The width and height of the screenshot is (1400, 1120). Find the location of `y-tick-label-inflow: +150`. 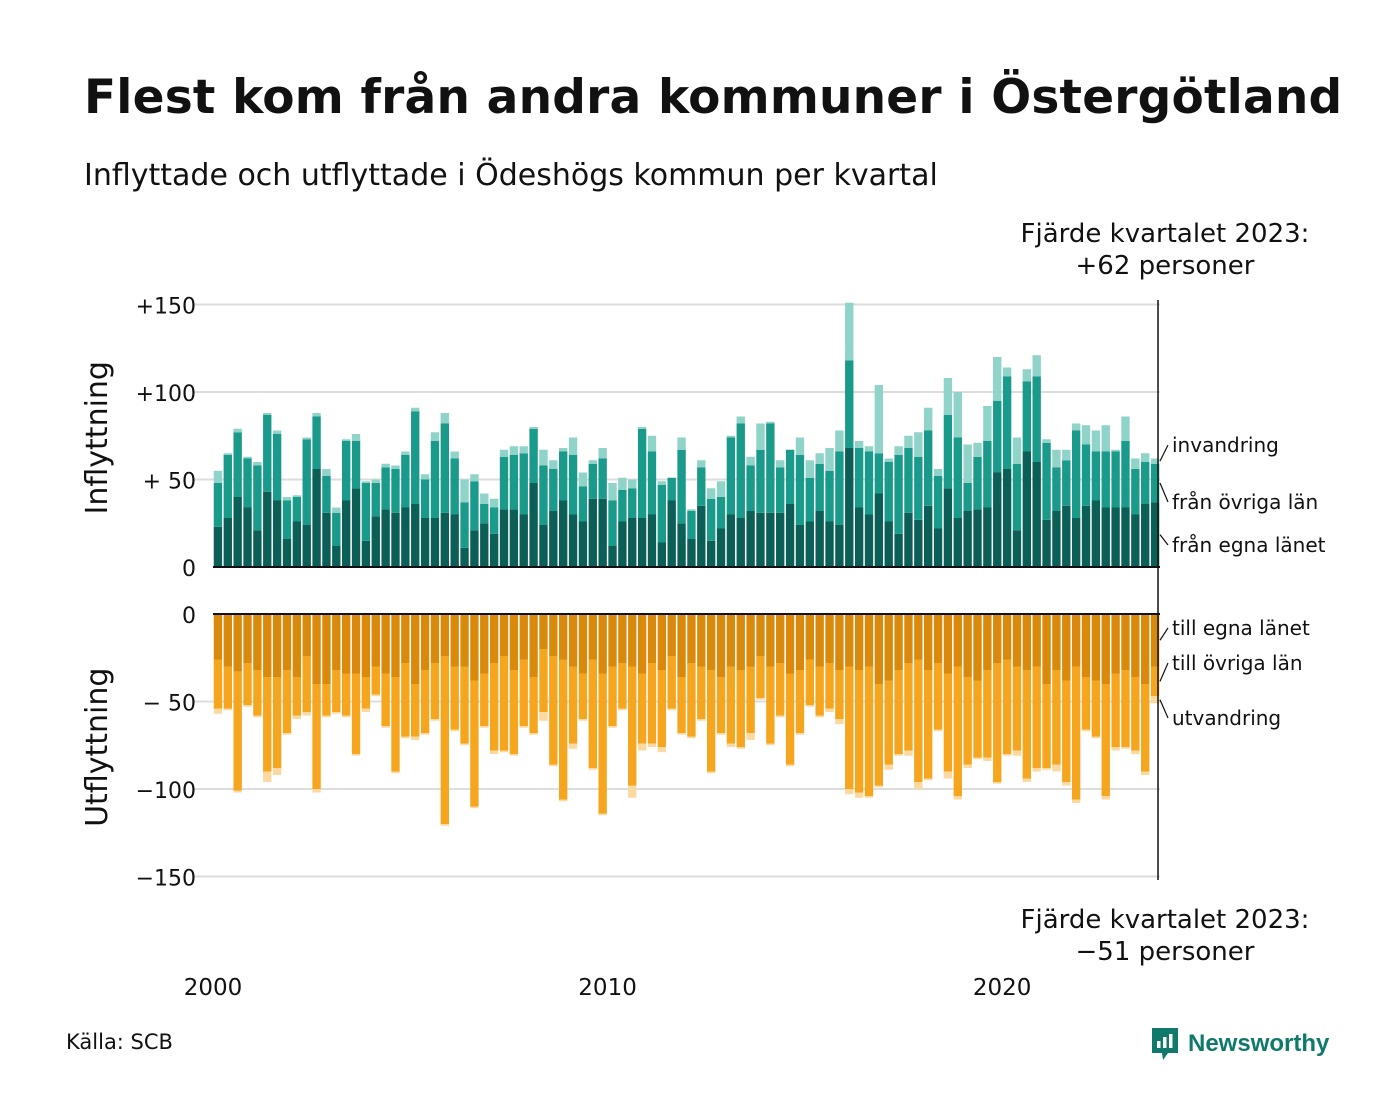

y-tick-label-inflow: +150 is located at coordinates (166, 307).